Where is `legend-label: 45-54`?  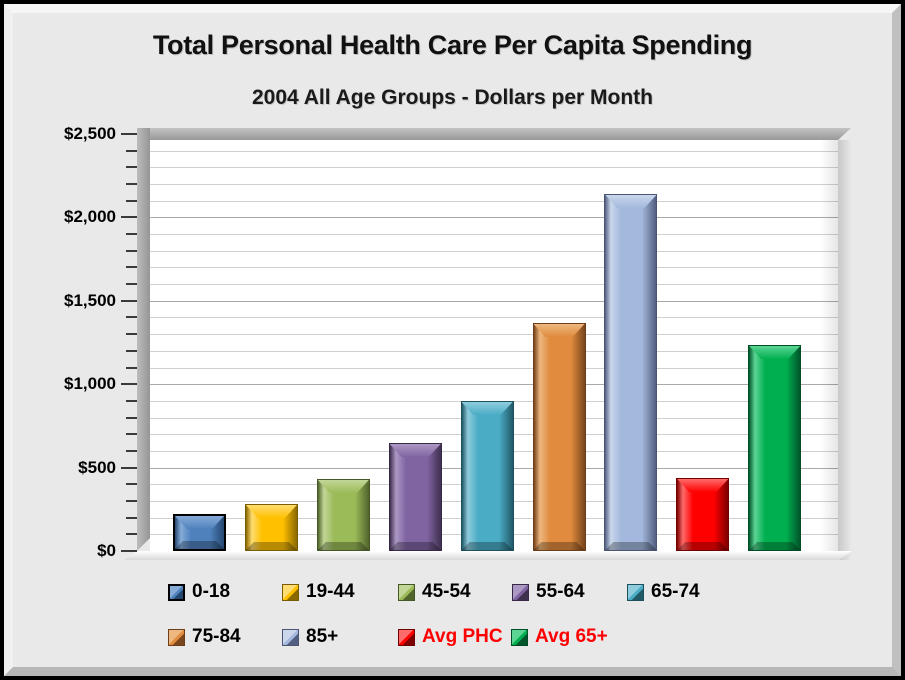
legend-label: 45-54 is located at coordinates (446, 591).